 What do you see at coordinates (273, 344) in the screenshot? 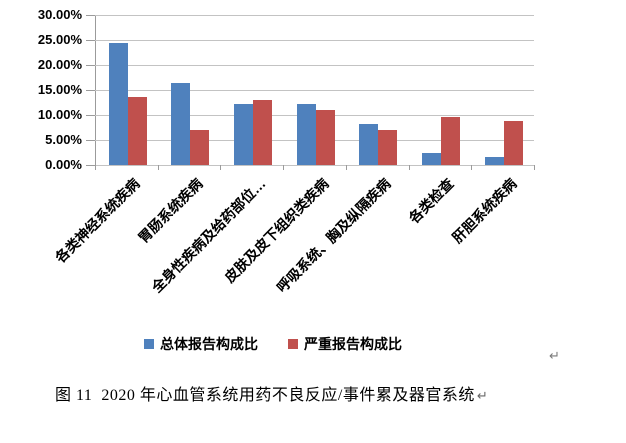
I see `chart-legend: 总体报告构成比 严重报告构成比` at bounding box center [273, 344].